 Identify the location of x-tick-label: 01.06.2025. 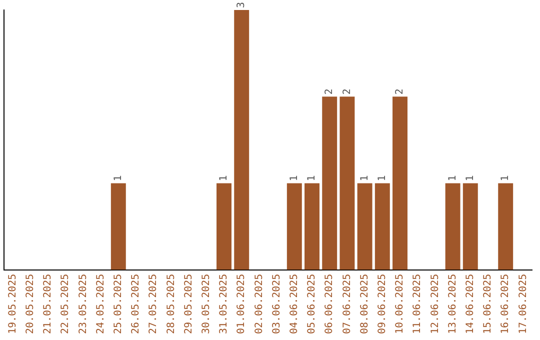
(242, 304).